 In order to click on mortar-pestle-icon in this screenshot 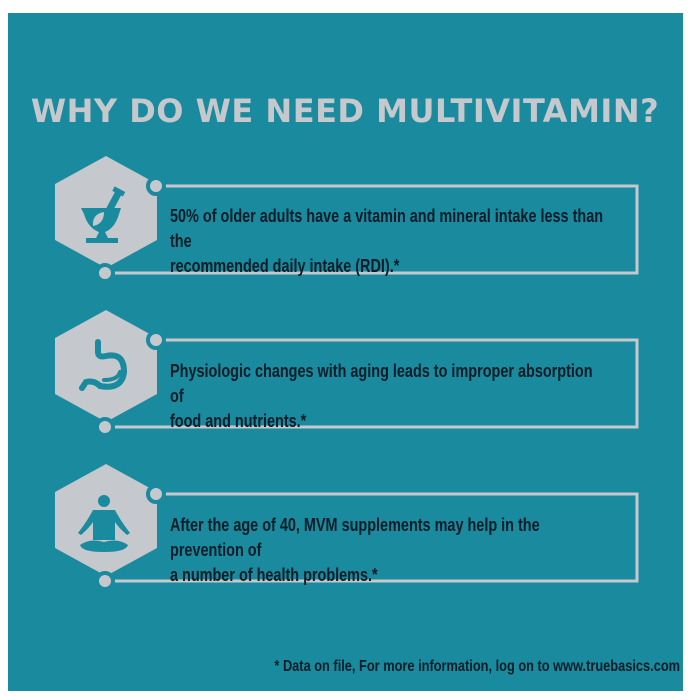, I will do `click(103, 214)`.